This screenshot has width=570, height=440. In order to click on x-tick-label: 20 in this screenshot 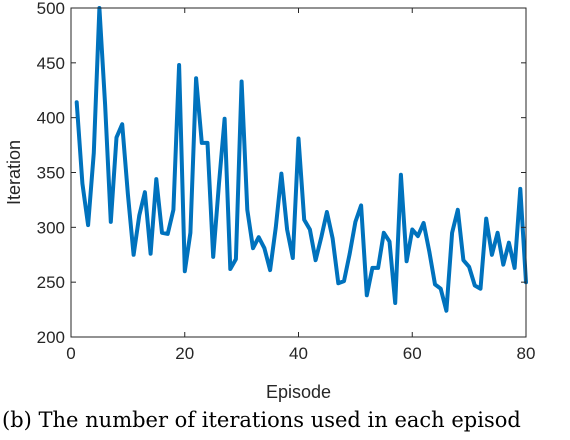, I will do `click(184, 353)`.